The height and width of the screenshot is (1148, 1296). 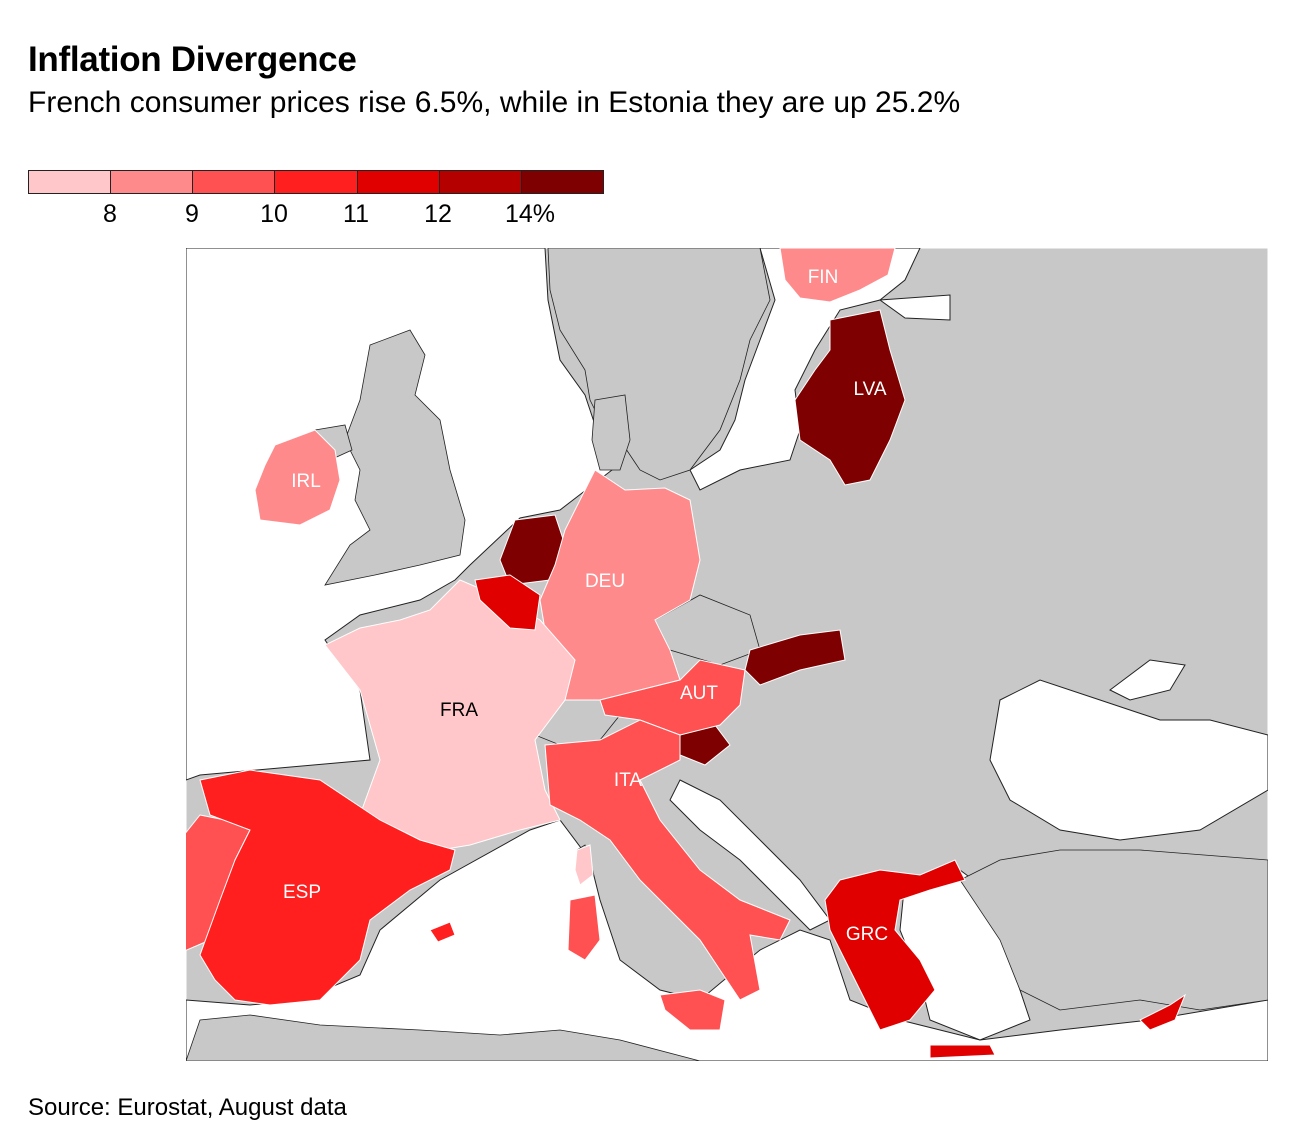 I want to click on sicily, so click(x=692, y=1010).